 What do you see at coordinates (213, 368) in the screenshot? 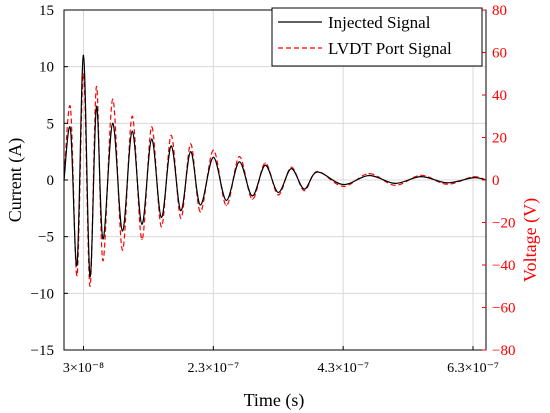
I see `x-tick-label: 2.3×10⁻⁷` at bounding box center [213, 368].